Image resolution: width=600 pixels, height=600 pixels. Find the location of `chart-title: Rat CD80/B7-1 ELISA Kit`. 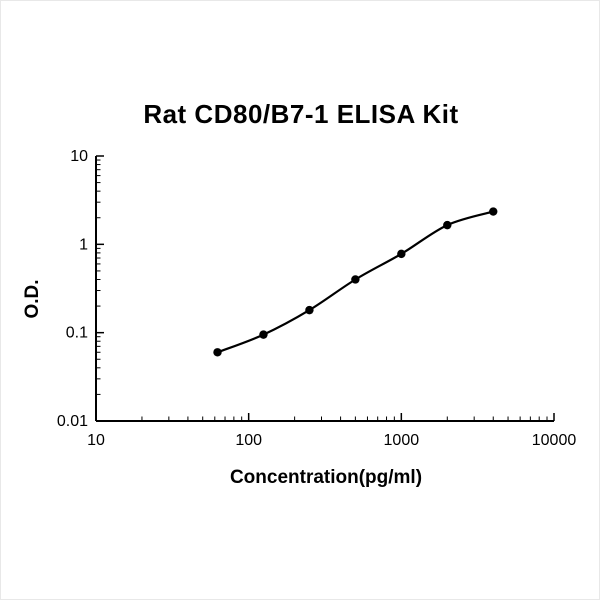

chart-title: Rat CD80/B7-1 ELISA Kit is located at coordinates (301, 114).